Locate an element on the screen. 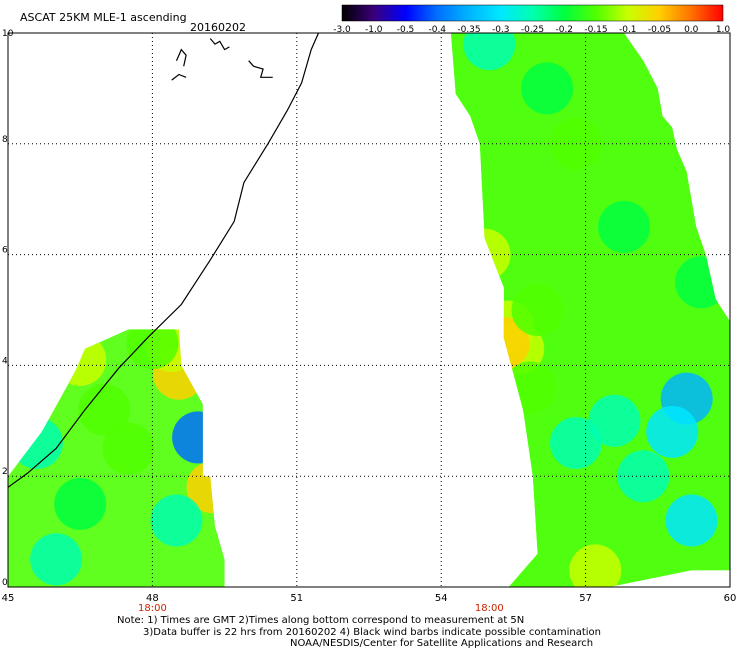 Image resolution: width=740 pixels, height=650 pixels. colorbar-tick-label: 1.0 is located at coordinates (723, 30).